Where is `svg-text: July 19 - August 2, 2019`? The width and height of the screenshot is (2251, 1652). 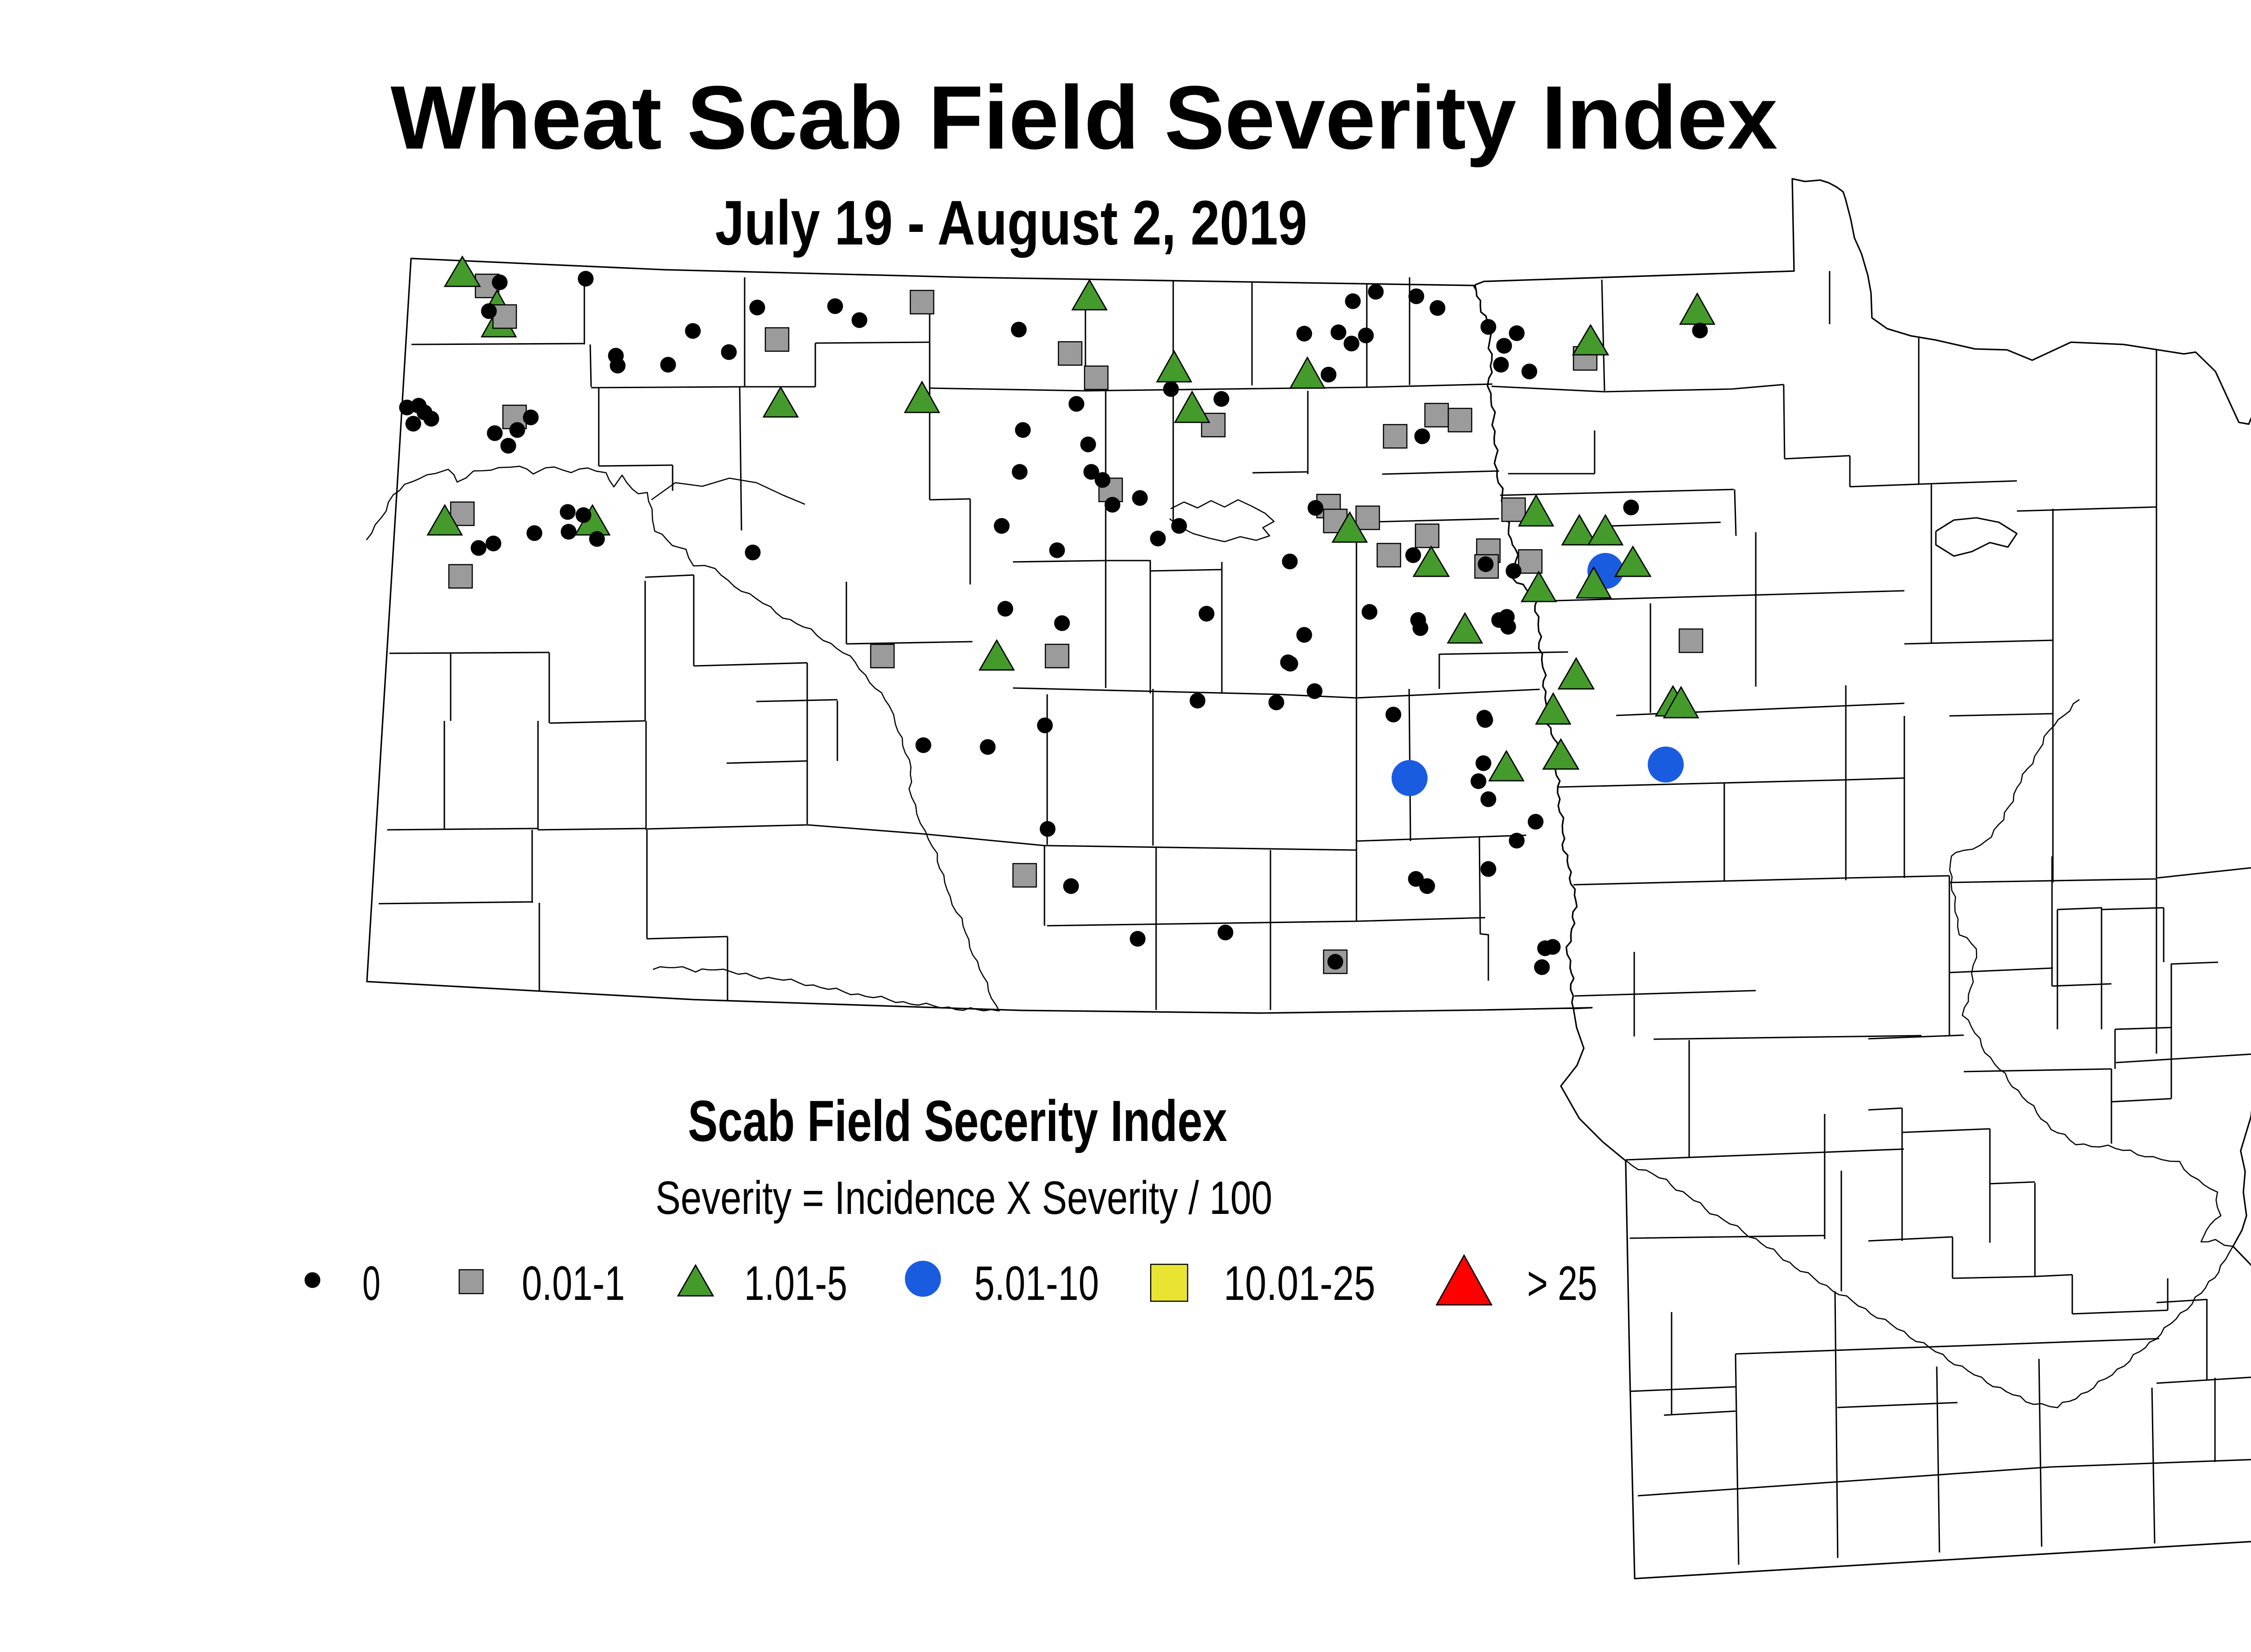
svg-text: July 19 - August 2, 2019 is located at coordinates (1011, 222).